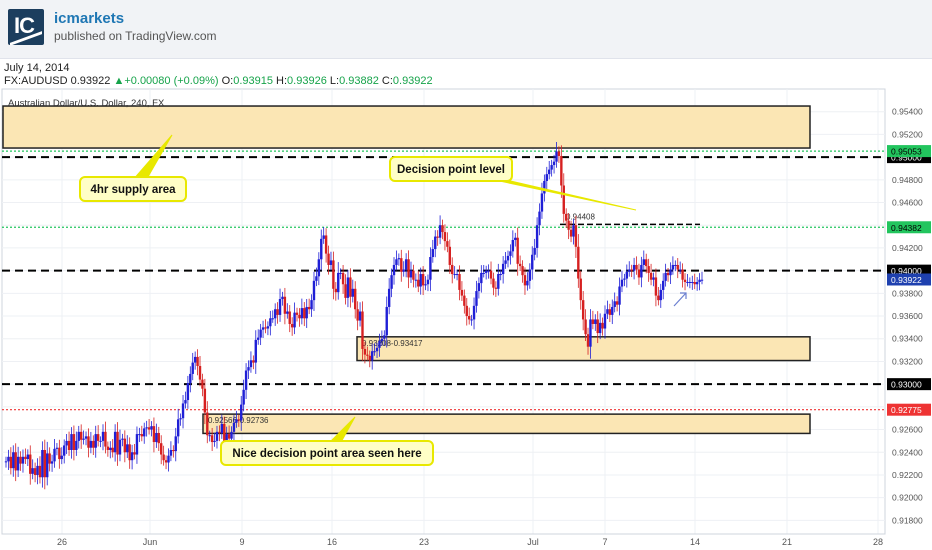 This screenshot has width=932, height=550. I want to click on x-tick-label: Jun, so click(150, 542).